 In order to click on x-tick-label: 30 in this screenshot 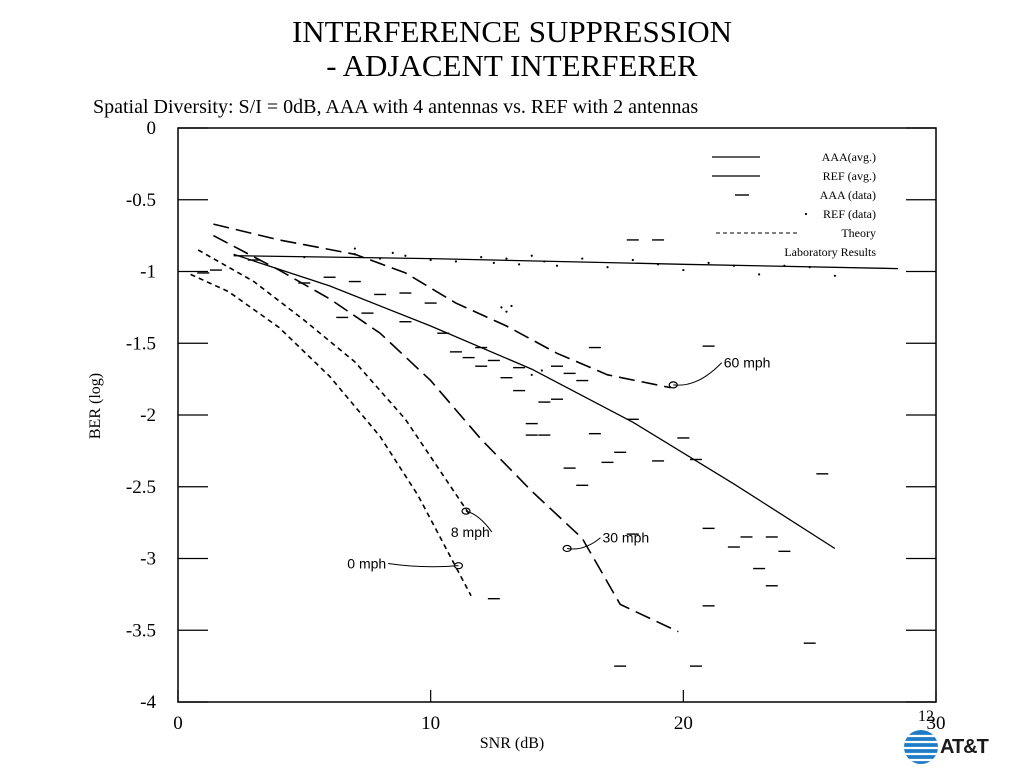, I will do `click(936, 723)`.